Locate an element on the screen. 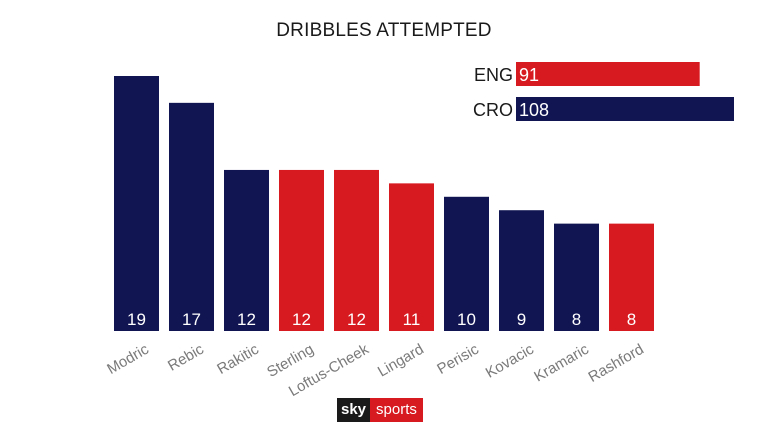 The image size is (768, 432). bar-lingard is located at coordinates (411, 257).